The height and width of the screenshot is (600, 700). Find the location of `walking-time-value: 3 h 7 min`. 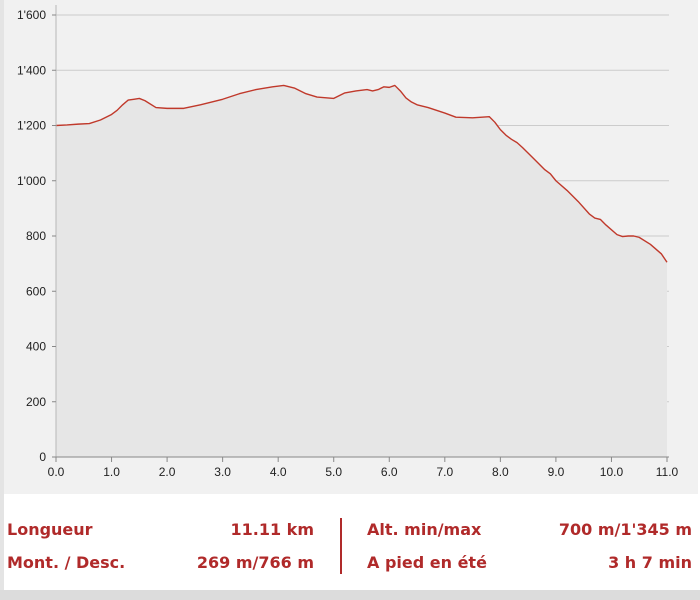

walking-time-value: 3 h 7 min is located at coordinates (650, 562).